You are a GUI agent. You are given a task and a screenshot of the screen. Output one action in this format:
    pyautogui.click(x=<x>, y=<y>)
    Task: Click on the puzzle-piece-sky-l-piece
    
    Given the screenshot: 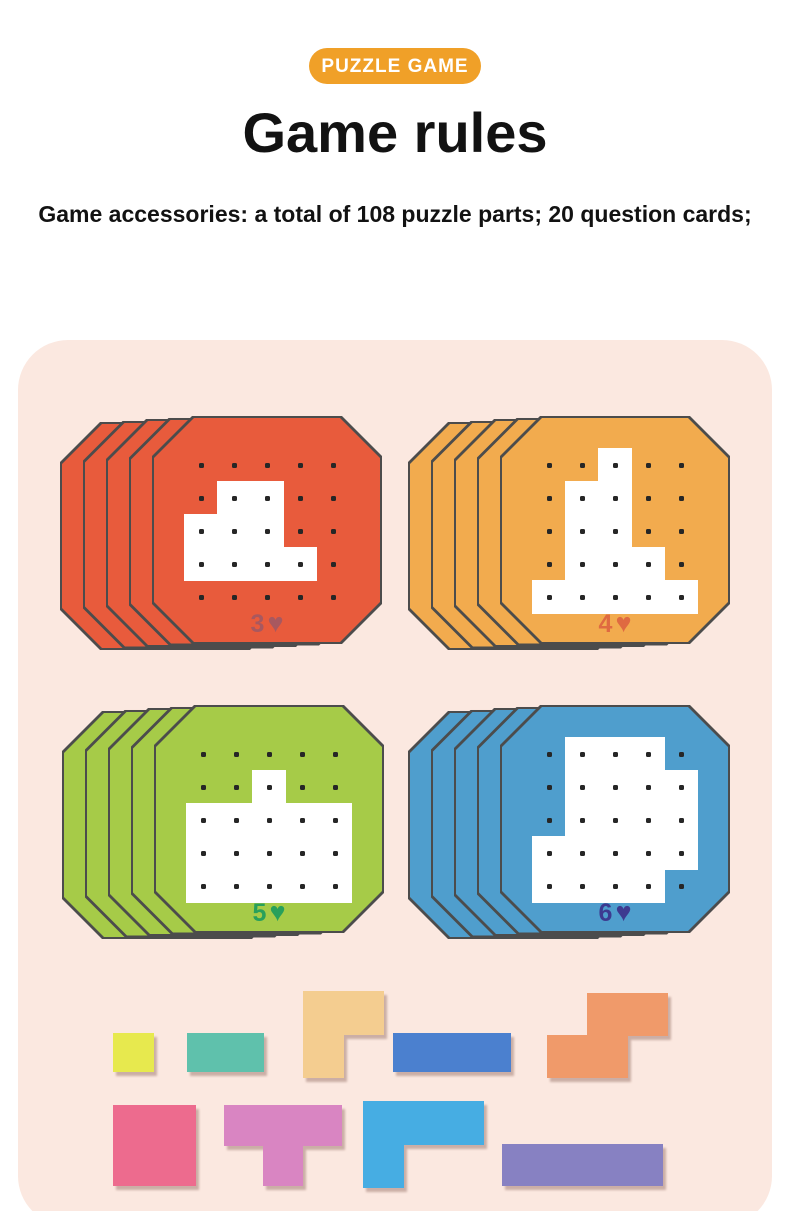 What is the action you would take?
    pyautogui.click(x=423, y=1144)
    